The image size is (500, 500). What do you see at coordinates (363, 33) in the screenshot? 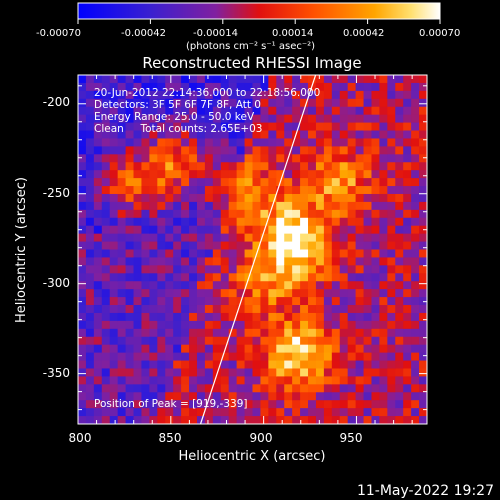
I see `colorbar-tick-label: 0.00042` at bounding box center [363, 33].